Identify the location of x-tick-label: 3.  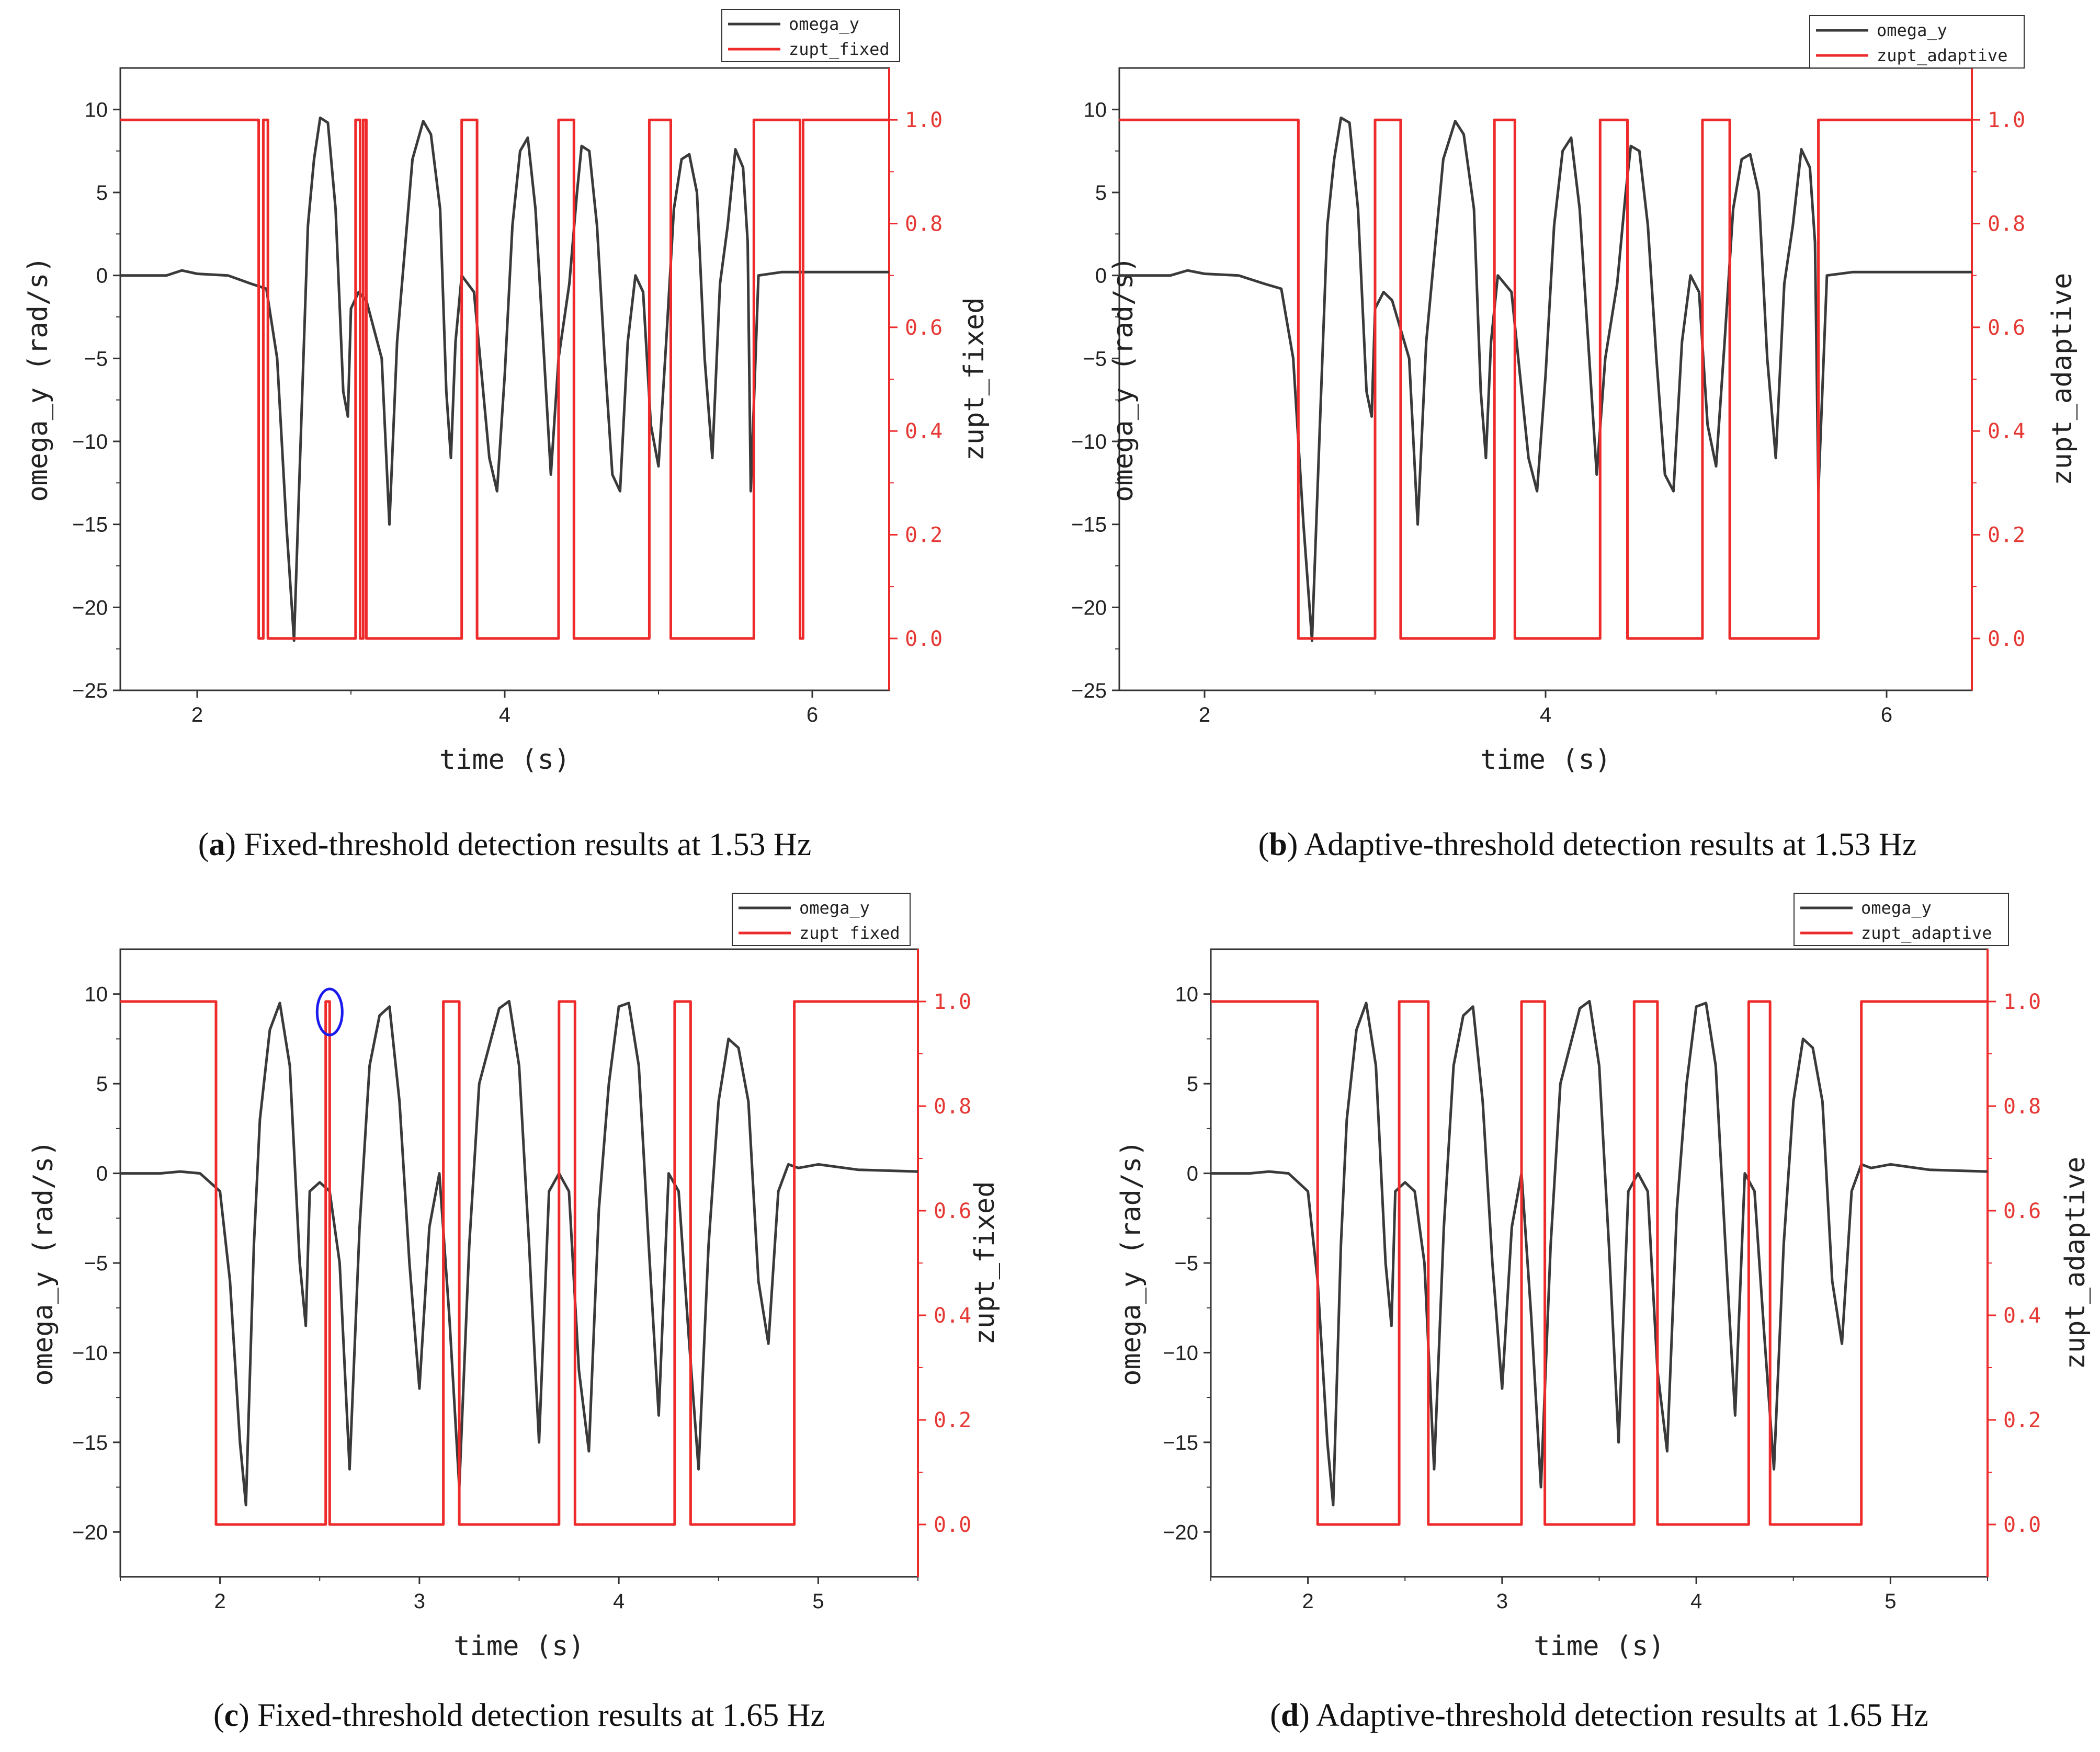
(1502, 1601).